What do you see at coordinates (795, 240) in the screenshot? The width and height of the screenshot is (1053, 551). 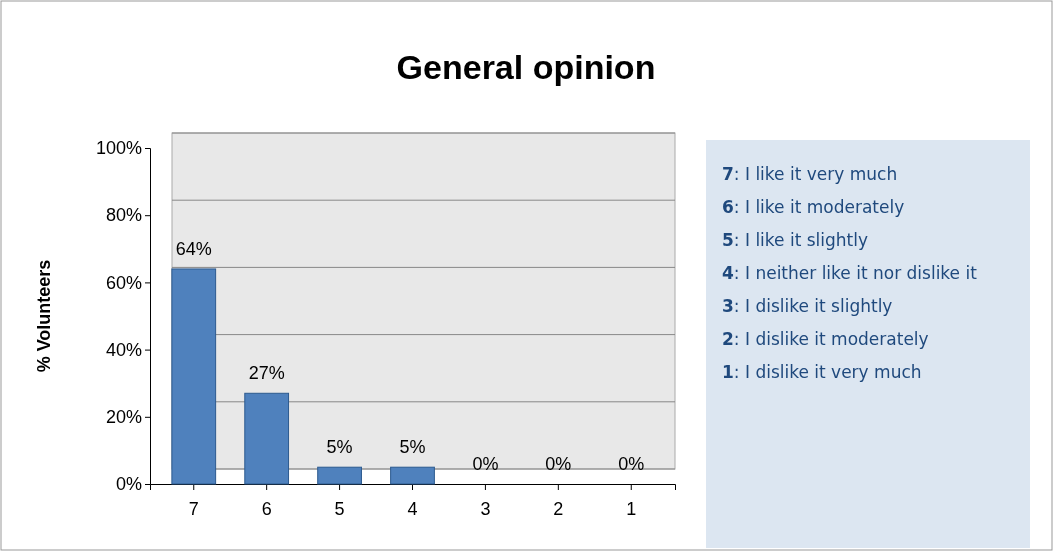 I see `text: 5: I like it slightly` at bounding box center [795, 240].